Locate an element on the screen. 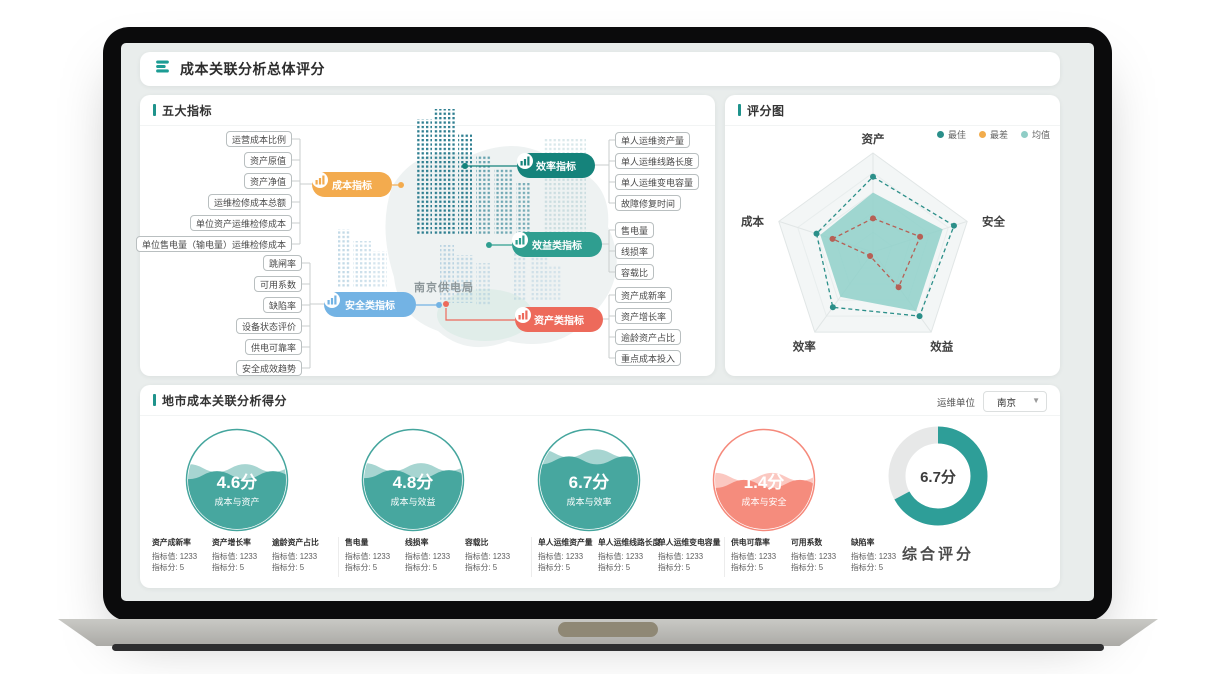 The width and height of the screenshot is (1215, 674). metric-block: 单人运维资产量 指标值: 1233 指标分: 5 is located at coordinates (565, 555).